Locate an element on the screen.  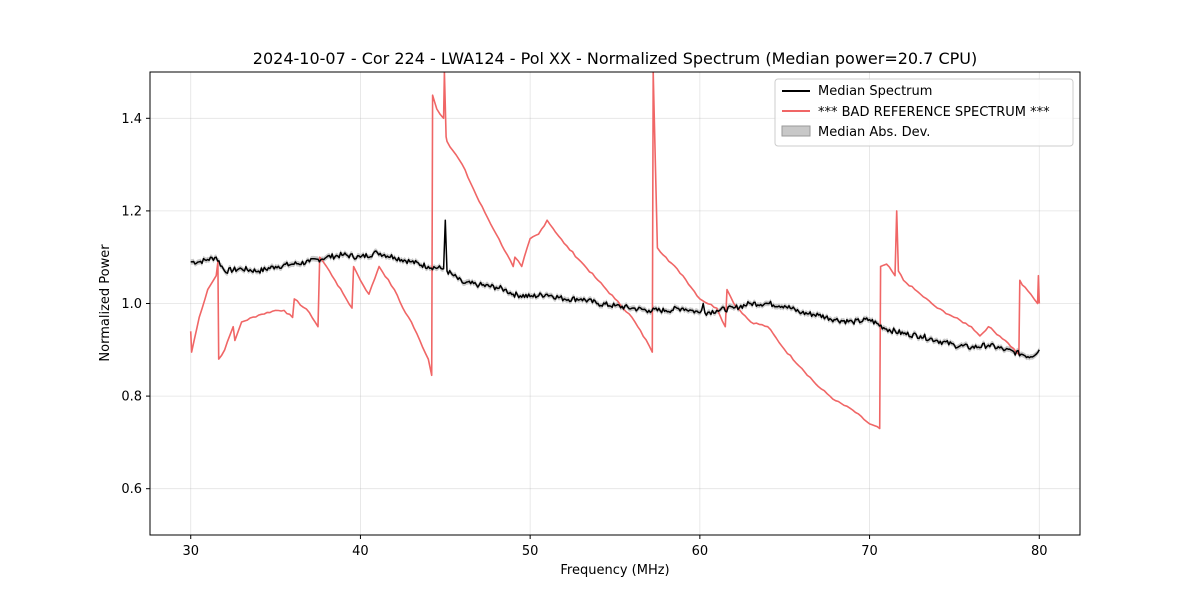
x-tick-label: 50 is located at coordinates (530, 551).